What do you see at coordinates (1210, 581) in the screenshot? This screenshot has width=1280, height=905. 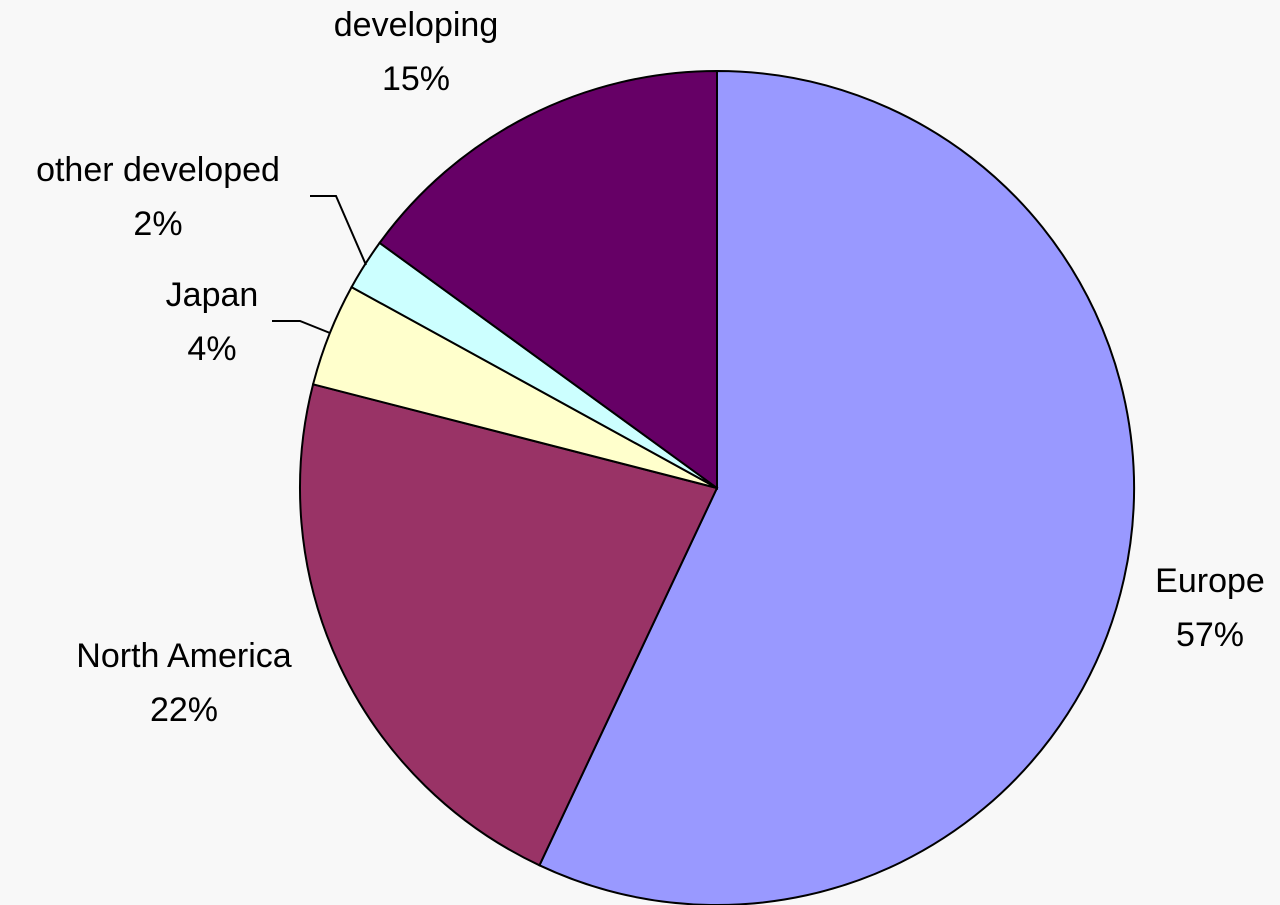 I see `slice-label: Europe` at bounding box center [1210, 581].